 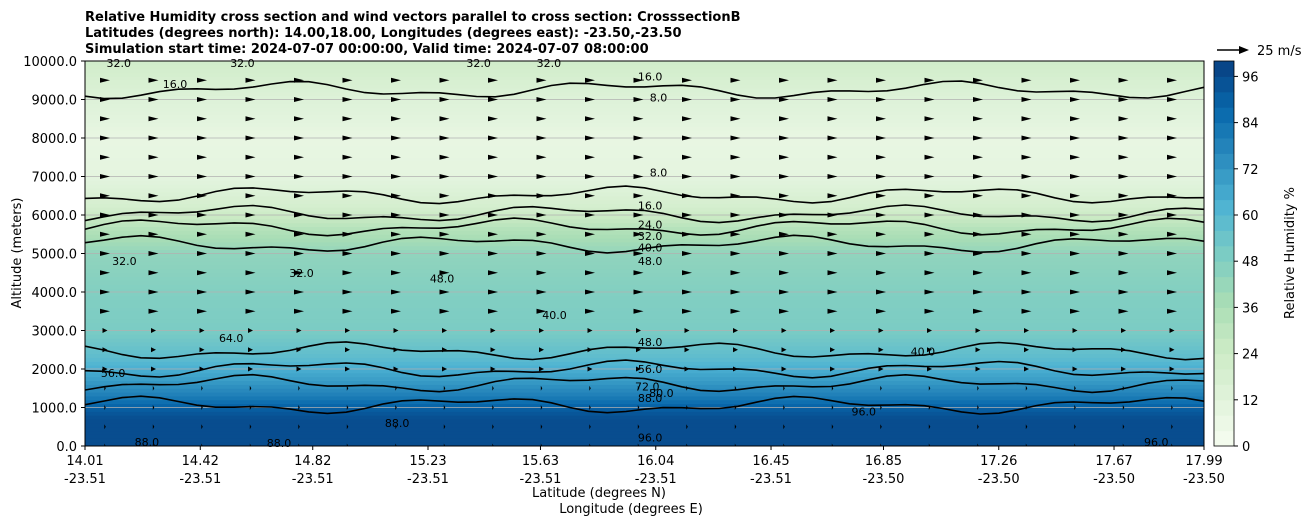 What do you see at coordinates (55, 178) in the screenshot?
I see `y-tick-label: 7000.0` at bounding box center [55, 178].